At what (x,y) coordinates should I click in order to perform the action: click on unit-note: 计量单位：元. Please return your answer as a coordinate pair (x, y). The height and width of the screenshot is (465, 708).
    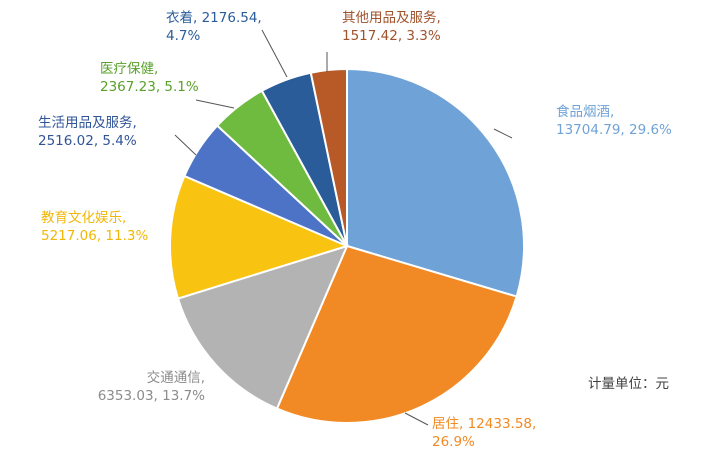
    Looking at the image, I should click on (628, 384).